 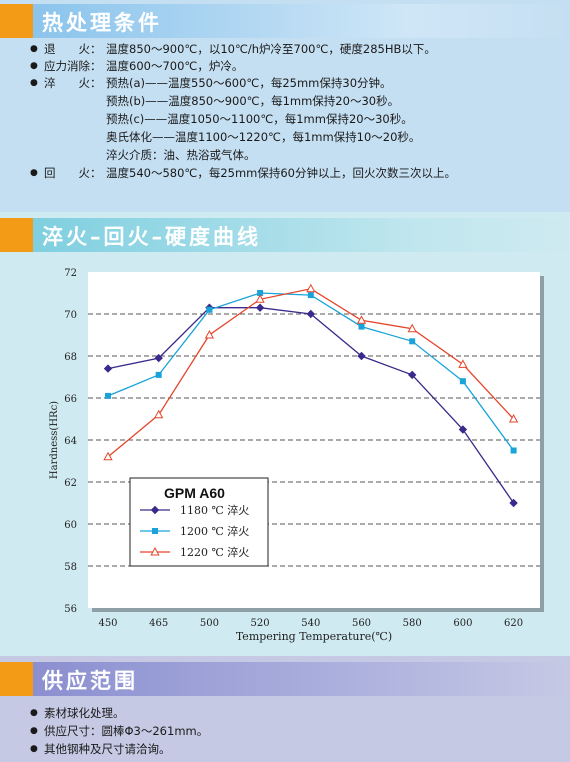 What do you see at coordinates (70, 441) in the screenshot?
I see `y-tick-label: 64` at bounding box center [70, 441].